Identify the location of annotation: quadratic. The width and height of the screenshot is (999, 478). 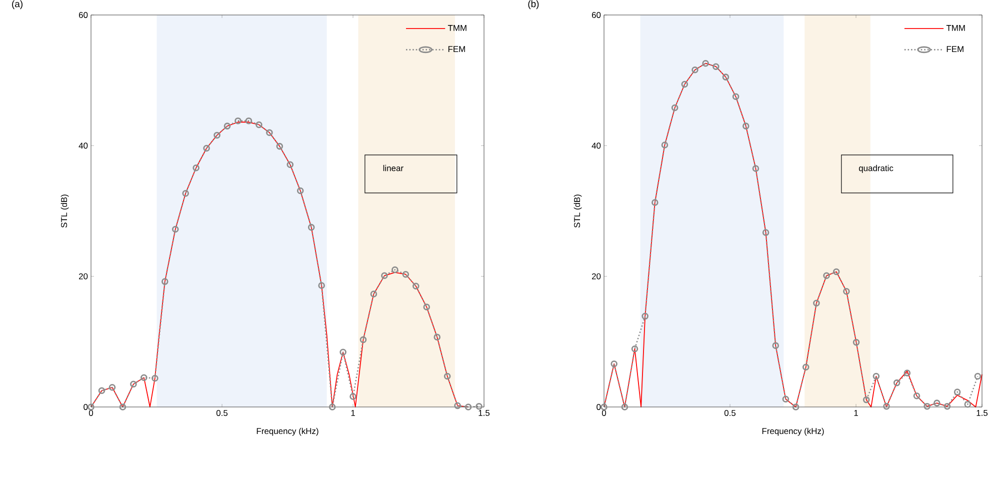
(876, 168).